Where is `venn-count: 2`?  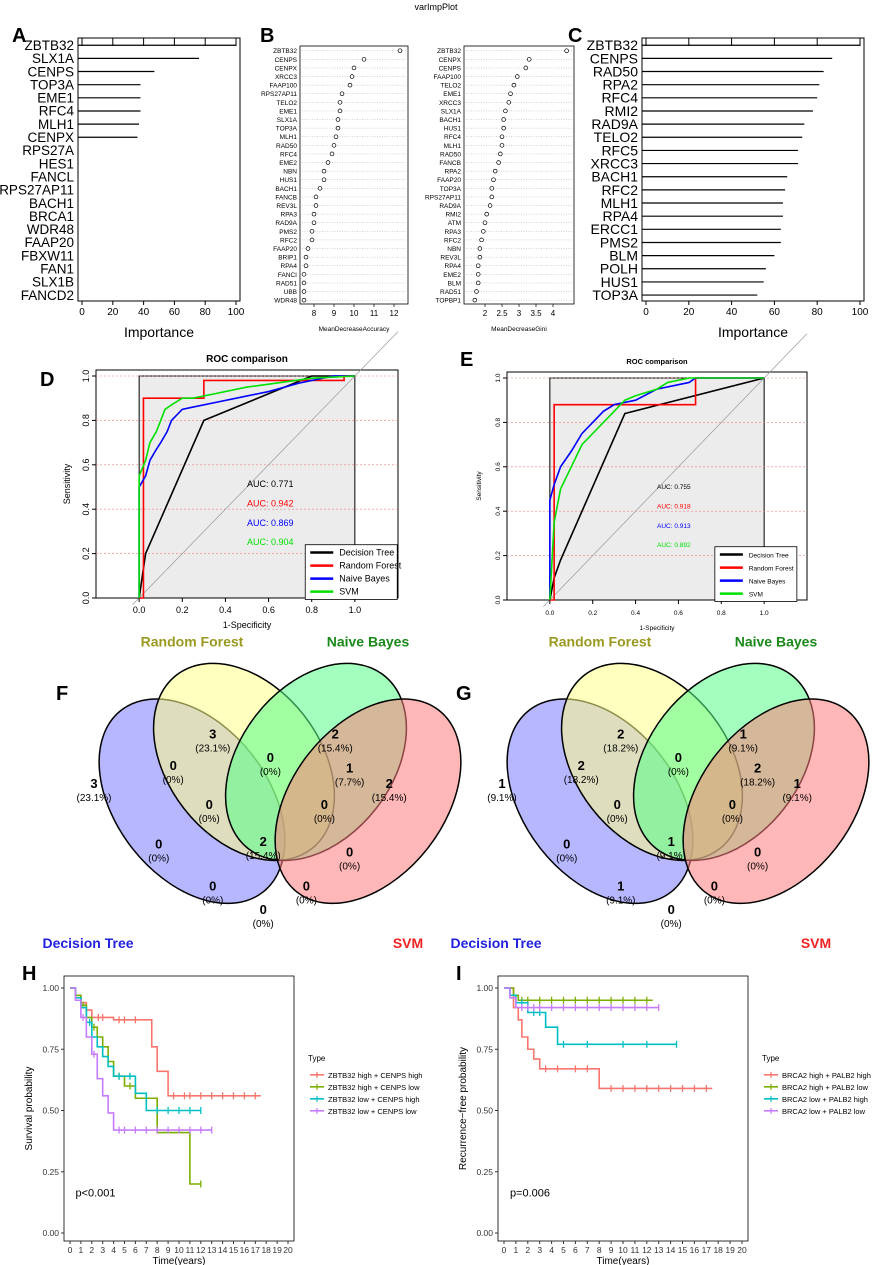
venn-count: 2 is located at coordinates (757, 767).